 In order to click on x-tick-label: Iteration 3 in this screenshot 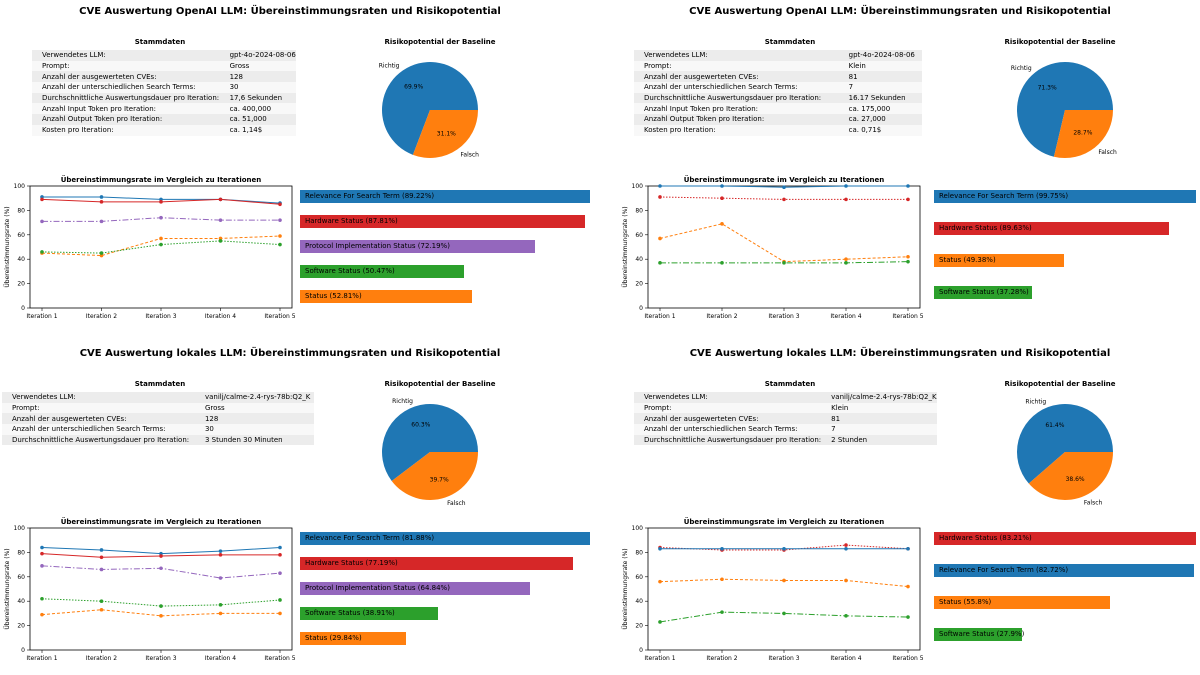, I will do `click(160, 658)`.